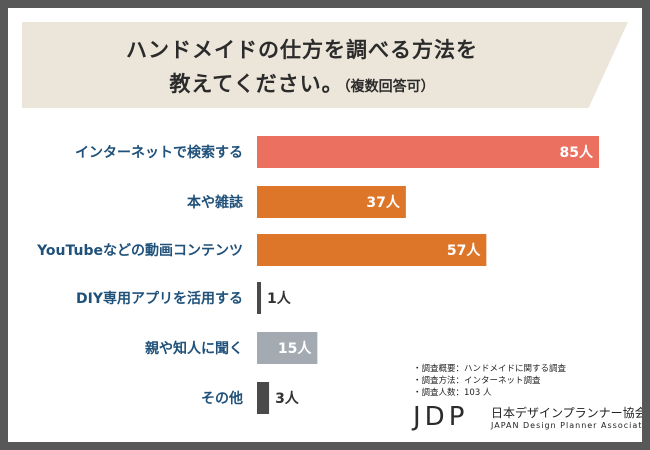 Image resolution: width=650 pixels, height=450 pixels. What do you see at coordinates (215, 202) in the screenshot?
I see `category-label: 本や雑誌` at bounding box center [215, 202].